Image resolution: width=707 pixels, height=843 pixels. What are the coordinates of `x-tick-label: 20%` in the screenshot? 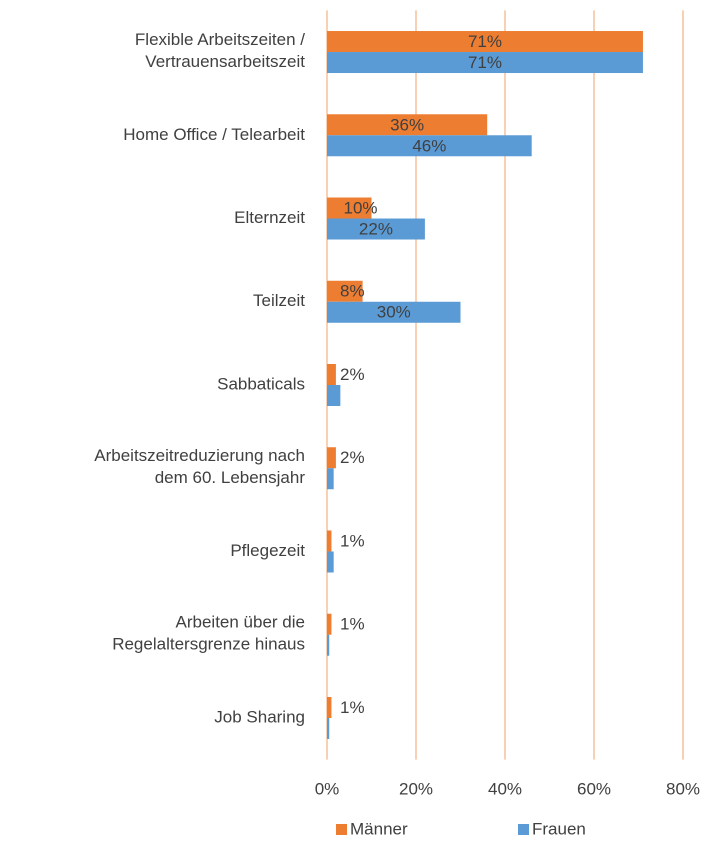 It's located at (416, 788).